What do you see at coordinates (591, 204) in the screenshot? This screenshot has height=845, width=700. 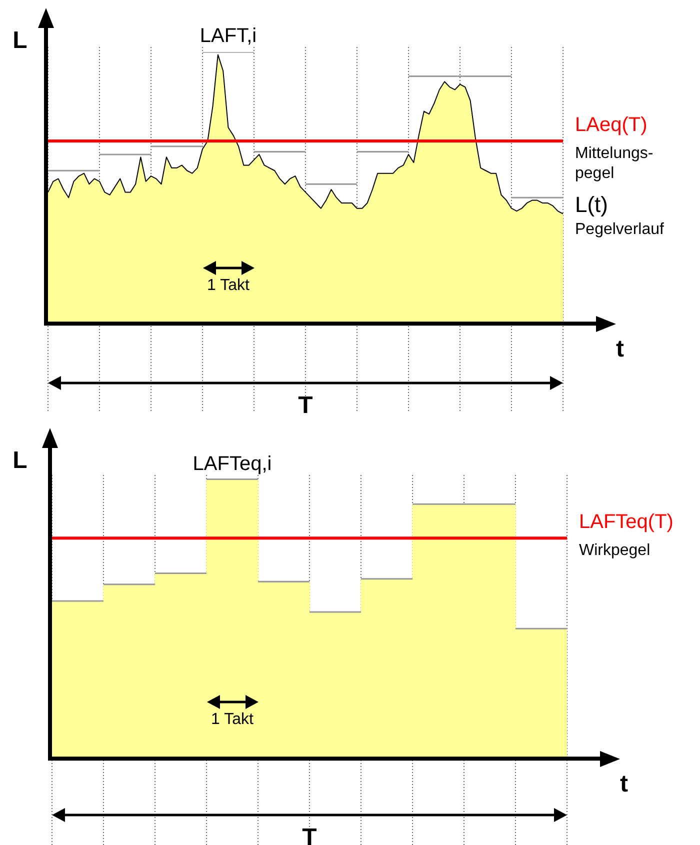 I see `series-label: L(t)` at bounding box center [591, 204].